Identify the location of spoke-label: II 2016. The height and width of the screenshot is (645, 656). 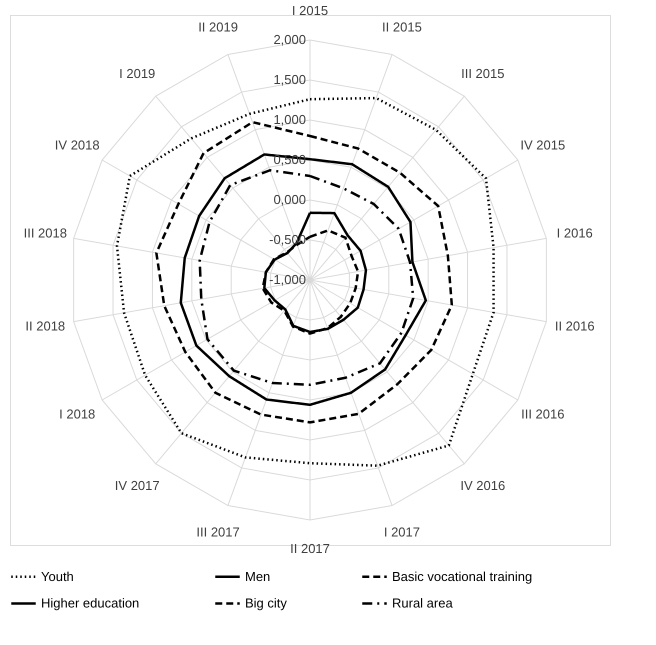
(574, 326).